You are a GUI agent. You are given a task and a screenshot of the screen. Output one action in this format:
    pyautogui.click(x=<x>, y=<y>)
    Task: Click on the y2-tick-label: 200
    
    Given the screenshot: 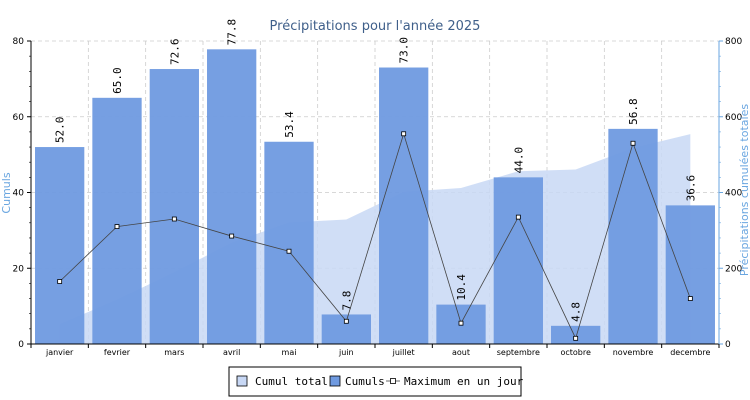 What is the action you would take?
    pyautogui.click(x=733, y=269)
    